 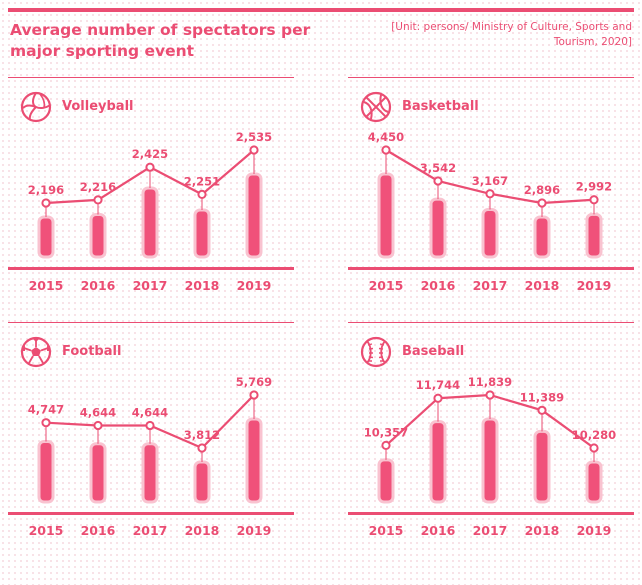 What do you see at coordinates (36, 352) in the screenshot?
I see `football-icon` at bounding box center [36, 352].